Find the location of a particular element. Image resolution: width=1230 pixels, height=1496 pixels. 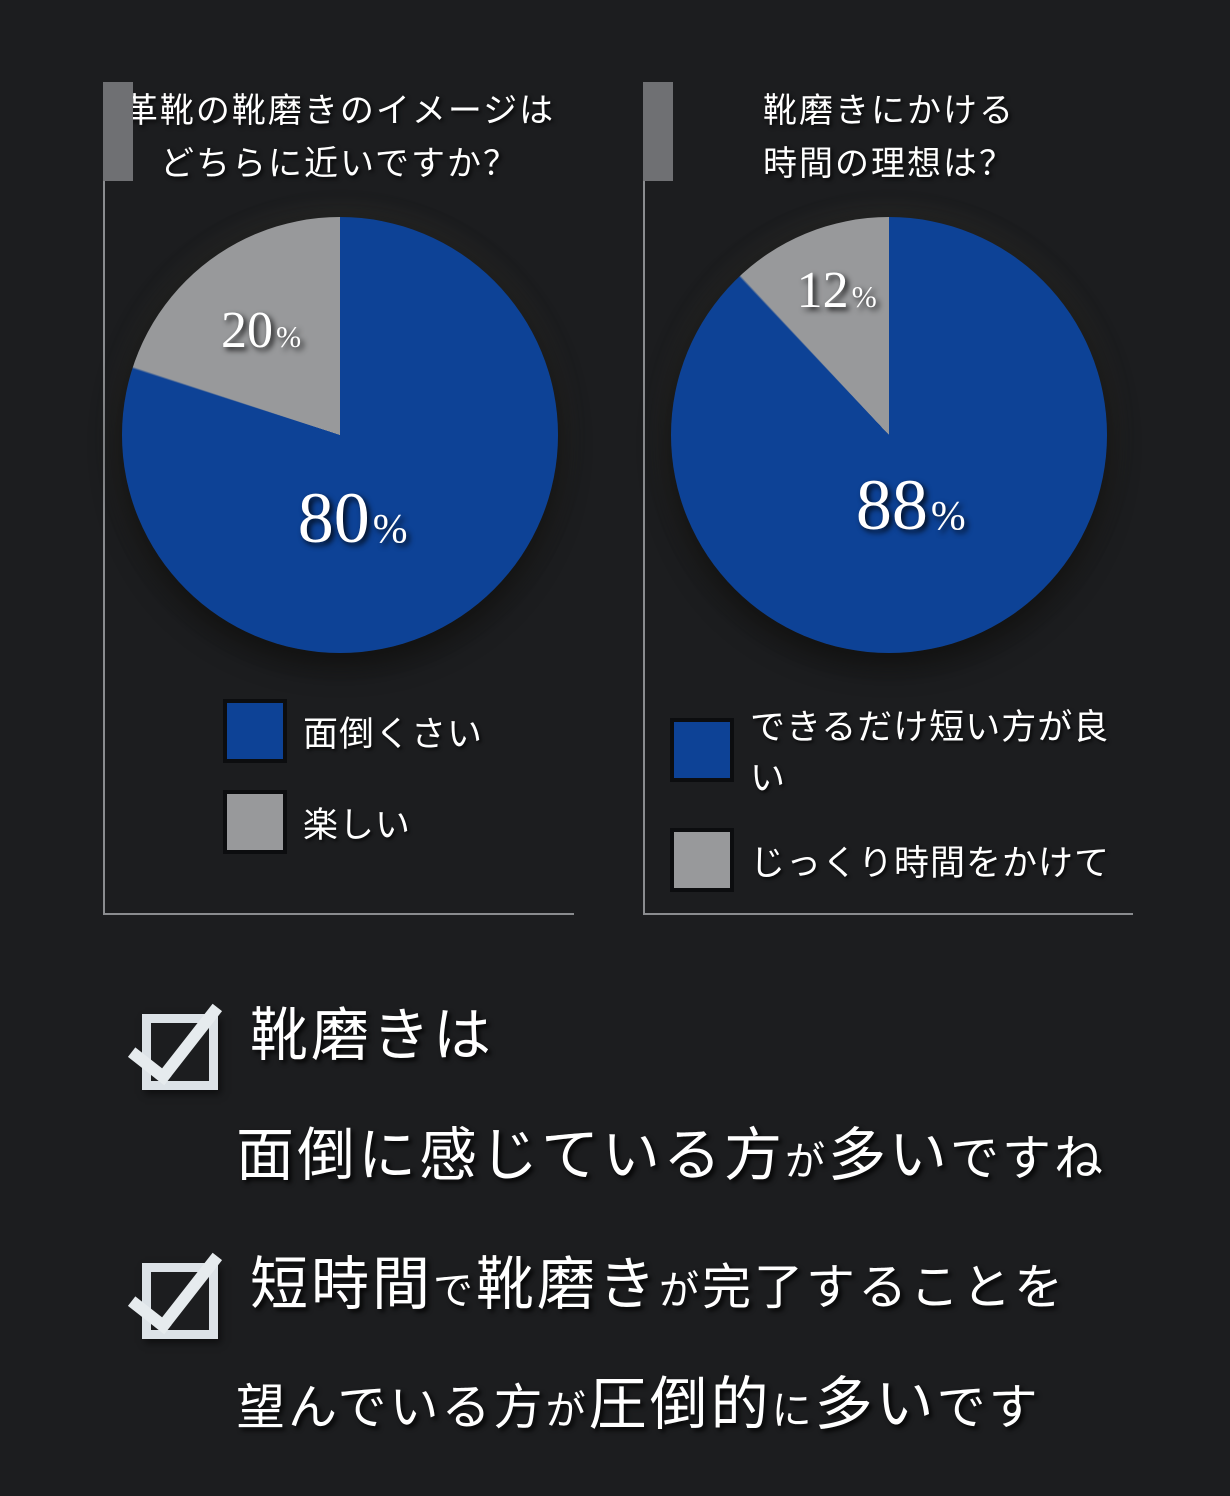

conclusion-block: 短時間で靴磨きが完了することを 望んでいる方が圧倒的に多いです is located at coordinates (652, 1345).